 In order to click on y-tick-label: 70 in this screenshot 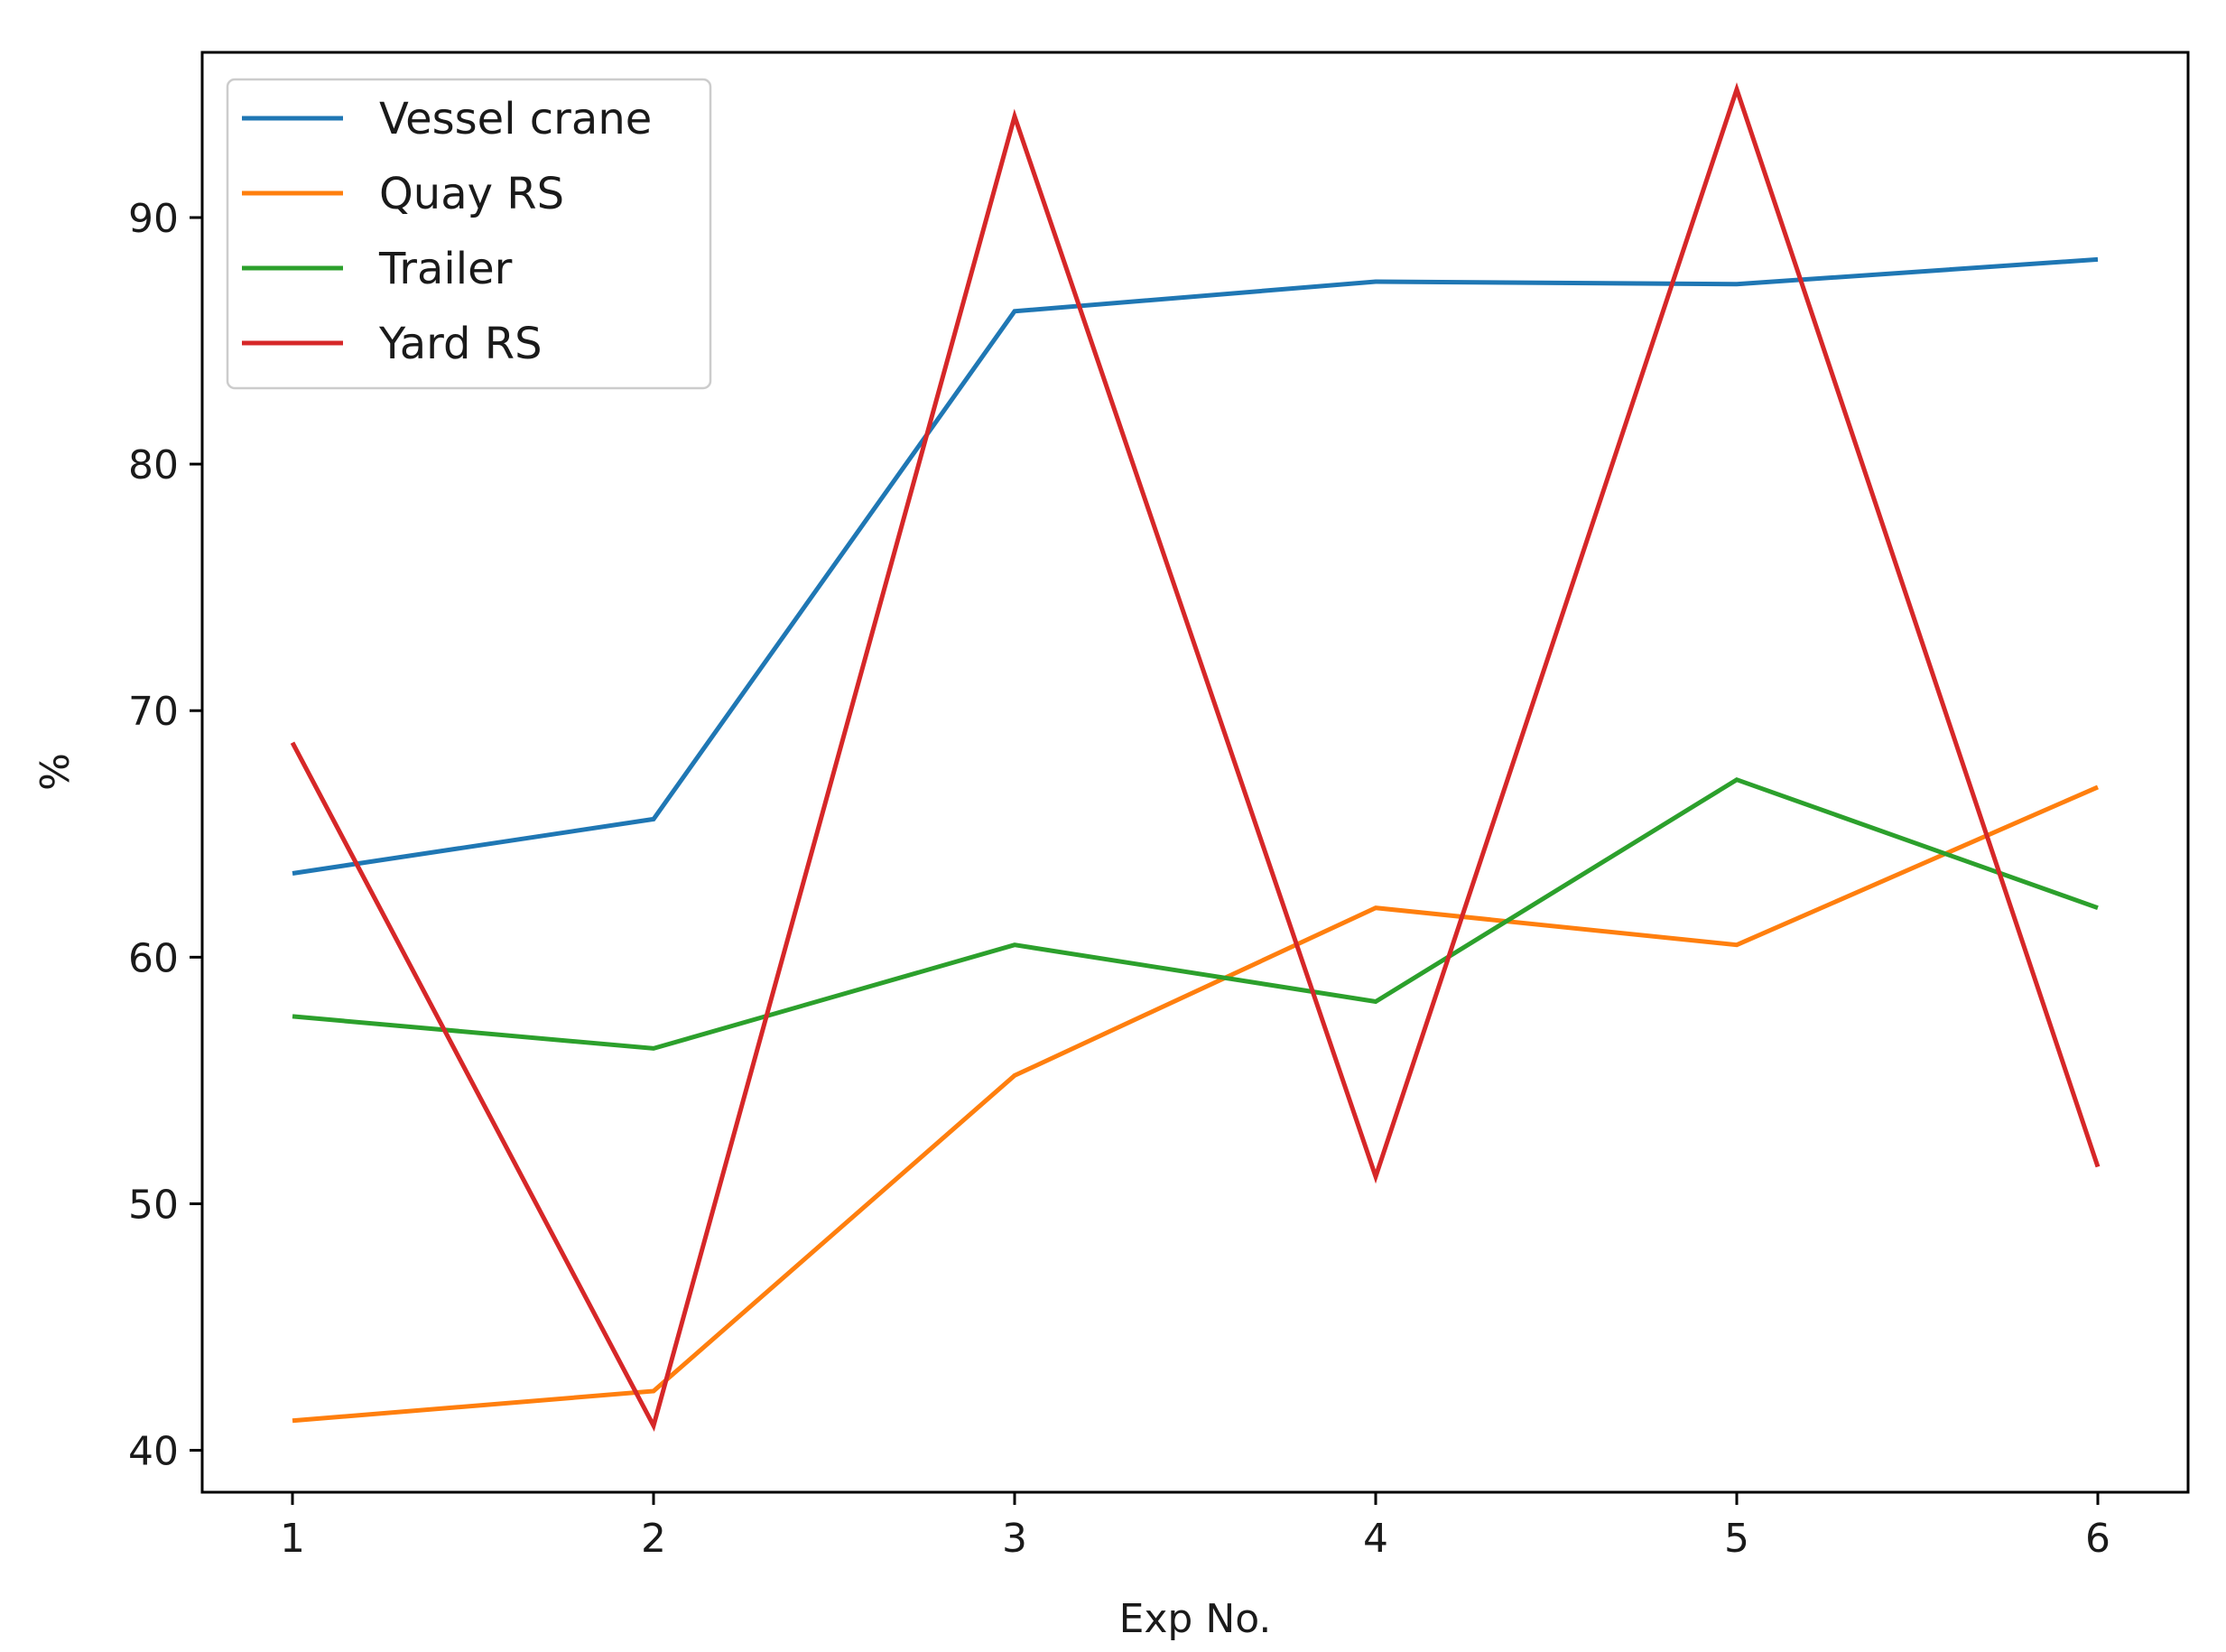, I will do `click(154, 712)`.